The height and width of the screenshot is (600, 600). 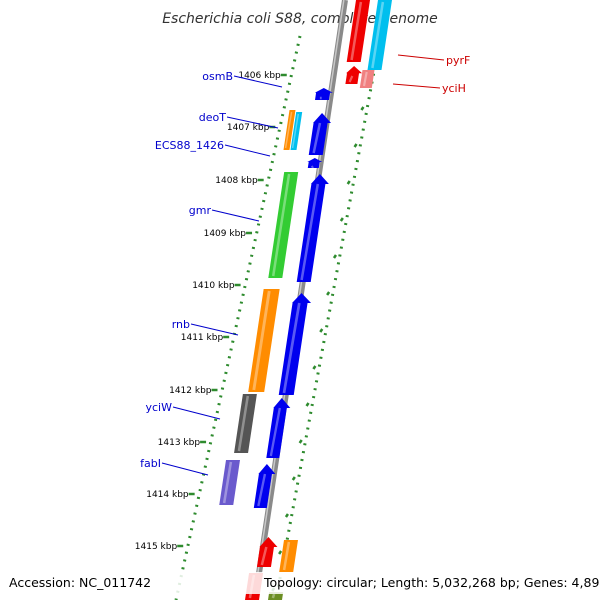 I want to click on gene-label: yciW, so click(x=159, y=407).